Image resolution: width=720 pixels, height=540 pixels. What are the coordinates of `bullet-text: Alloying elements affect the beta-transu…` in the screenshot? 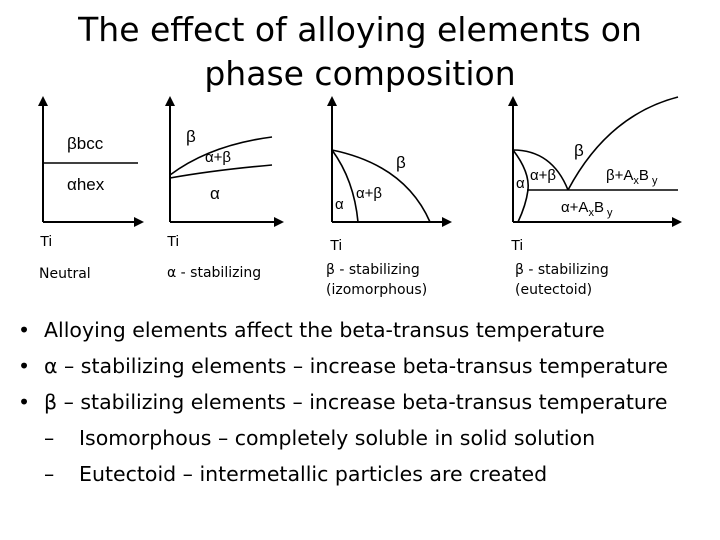 It's located at (324, 330).